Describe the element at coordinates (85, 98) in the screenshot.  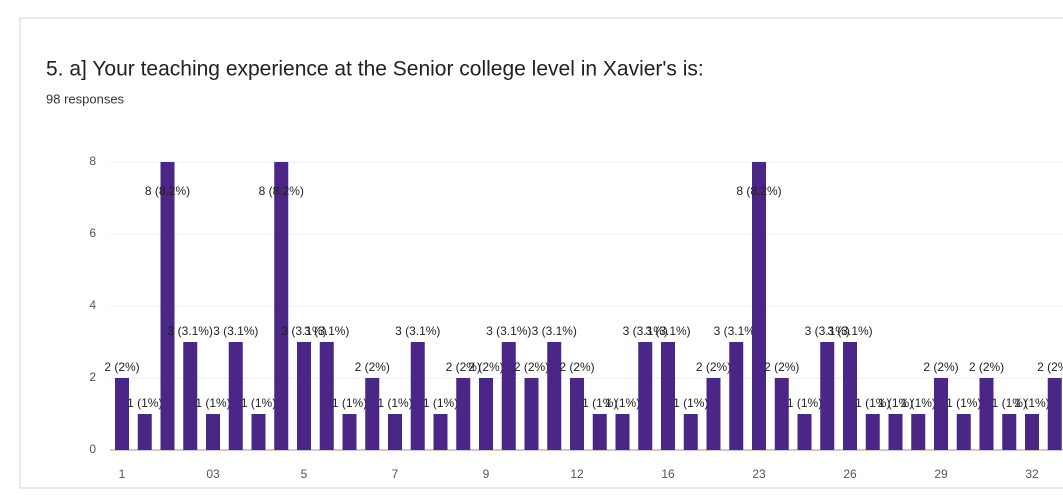
I see `chart-subtitle: 98 responses` at that location.